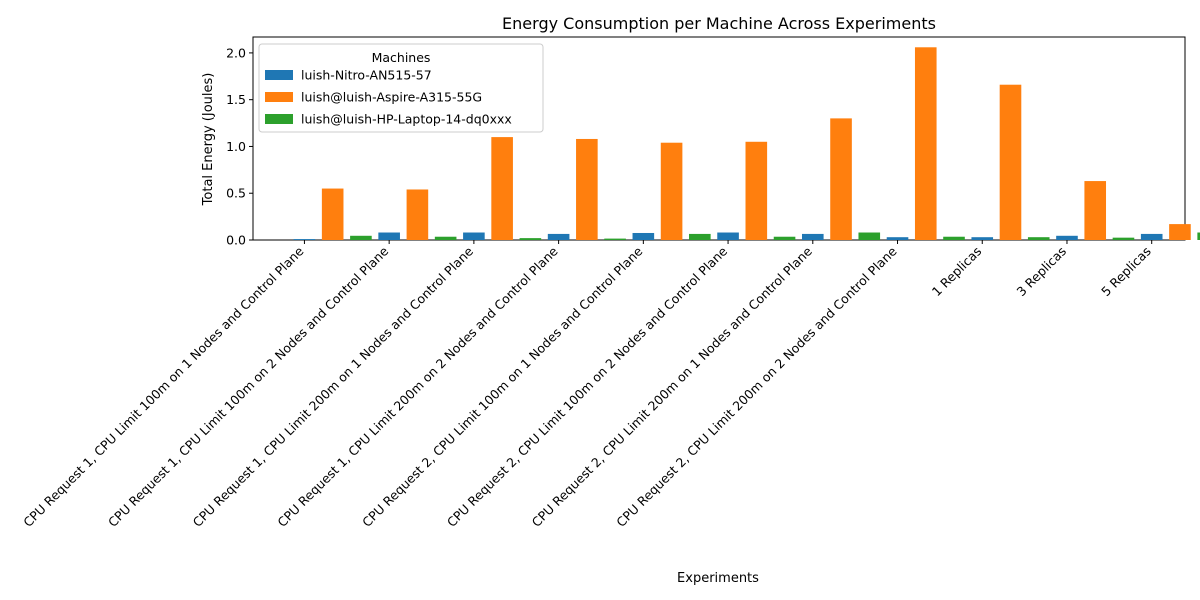  I want to click on y-tick-label: 2.0, so click(236, 52).